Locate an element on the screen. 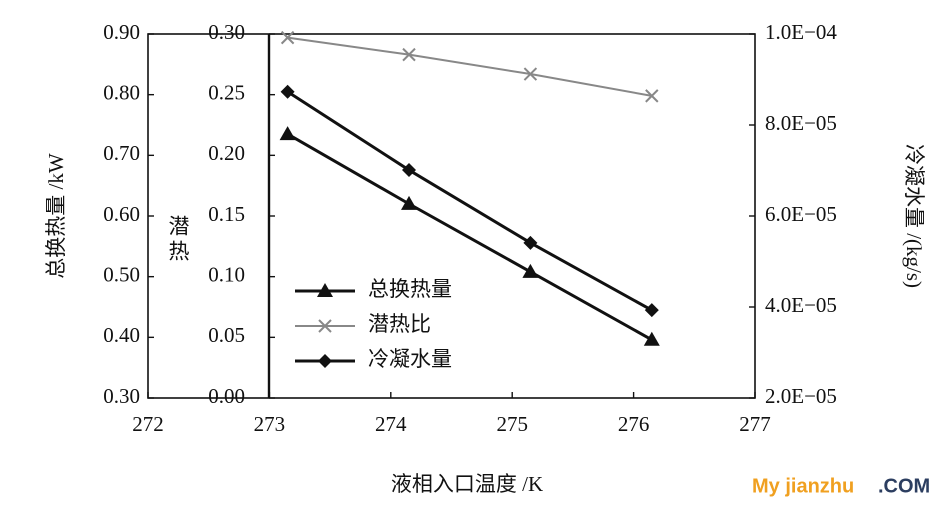 The width and height of the screenshot is (946, 508). y3-tick-label: 0.20 is located at coordinates (226, 153).